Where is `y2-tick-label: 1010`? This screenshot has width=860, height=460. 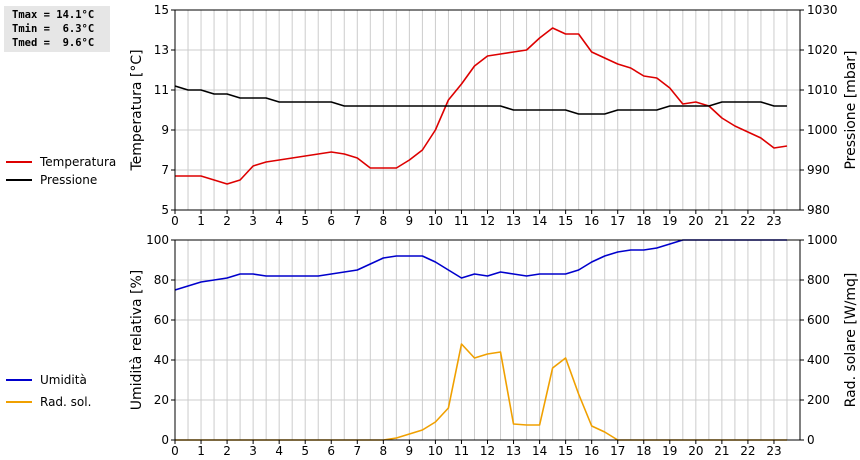 y2-tick-label: 1010 is located at coordinates (822, 90).